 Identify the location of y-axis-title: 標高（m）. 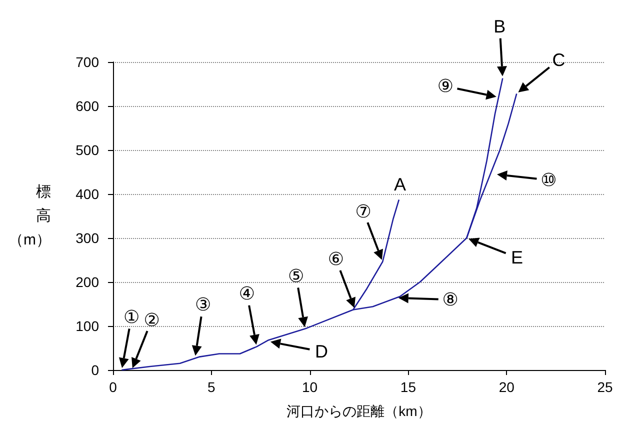
(29, 216).